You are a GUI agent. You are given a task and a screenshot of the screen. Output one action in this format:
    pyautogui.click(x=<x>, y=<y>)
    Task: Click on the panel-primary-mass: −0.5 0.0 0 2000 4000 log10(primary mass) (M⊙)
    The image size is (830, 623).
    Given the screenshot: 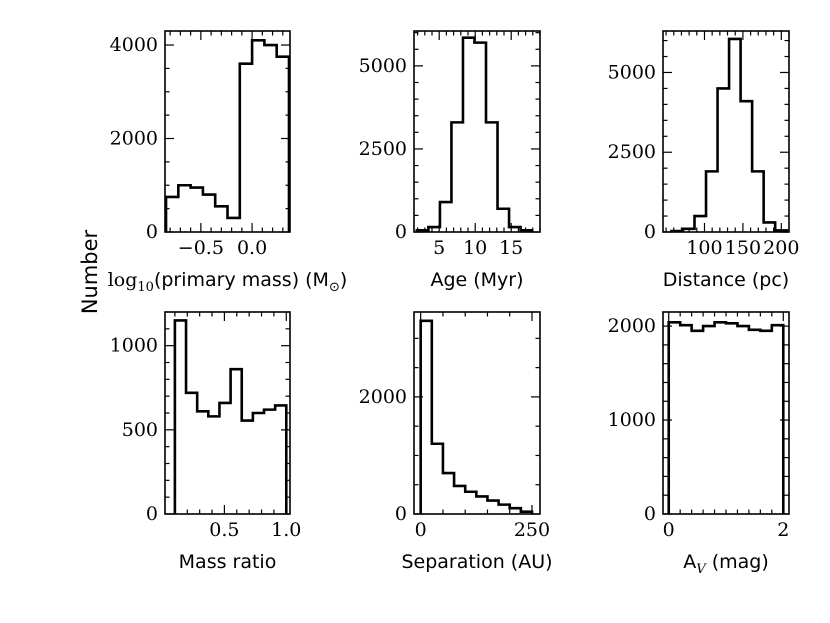 What is the action you would take?
    pyautogui.click(x=228, y=162)
    